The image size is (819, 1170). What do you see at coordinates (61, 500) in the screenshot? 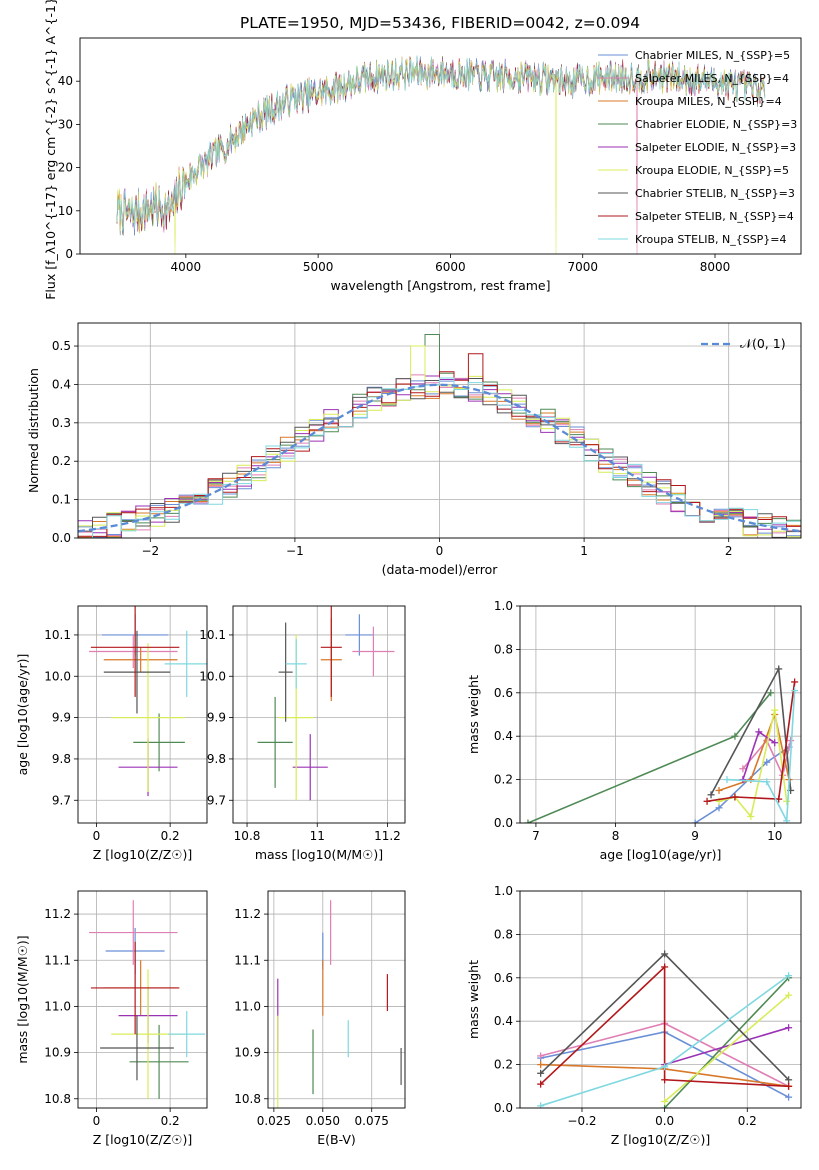
I see `y-tick-label: 0.1` at bounding box center [61, 500].